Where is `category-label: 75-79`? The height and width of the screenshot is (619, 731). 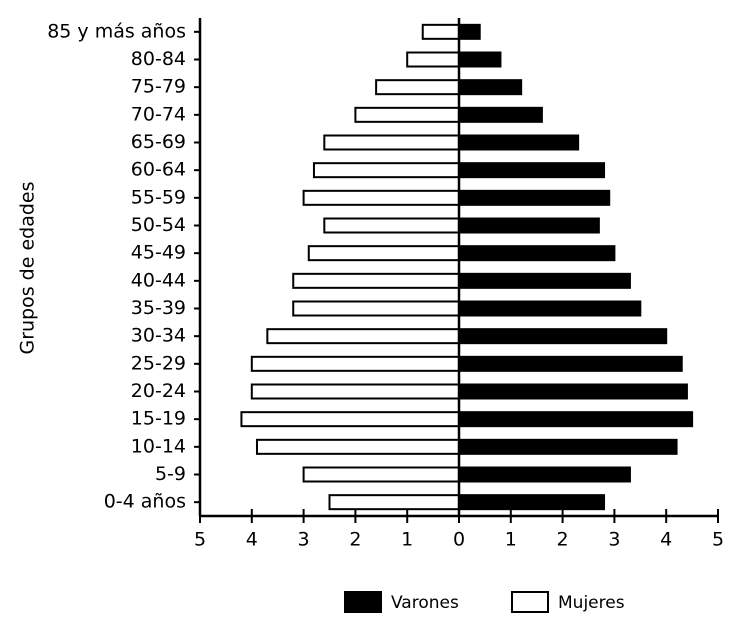
category-label: 75-79 is located at coordinates (158, 87).